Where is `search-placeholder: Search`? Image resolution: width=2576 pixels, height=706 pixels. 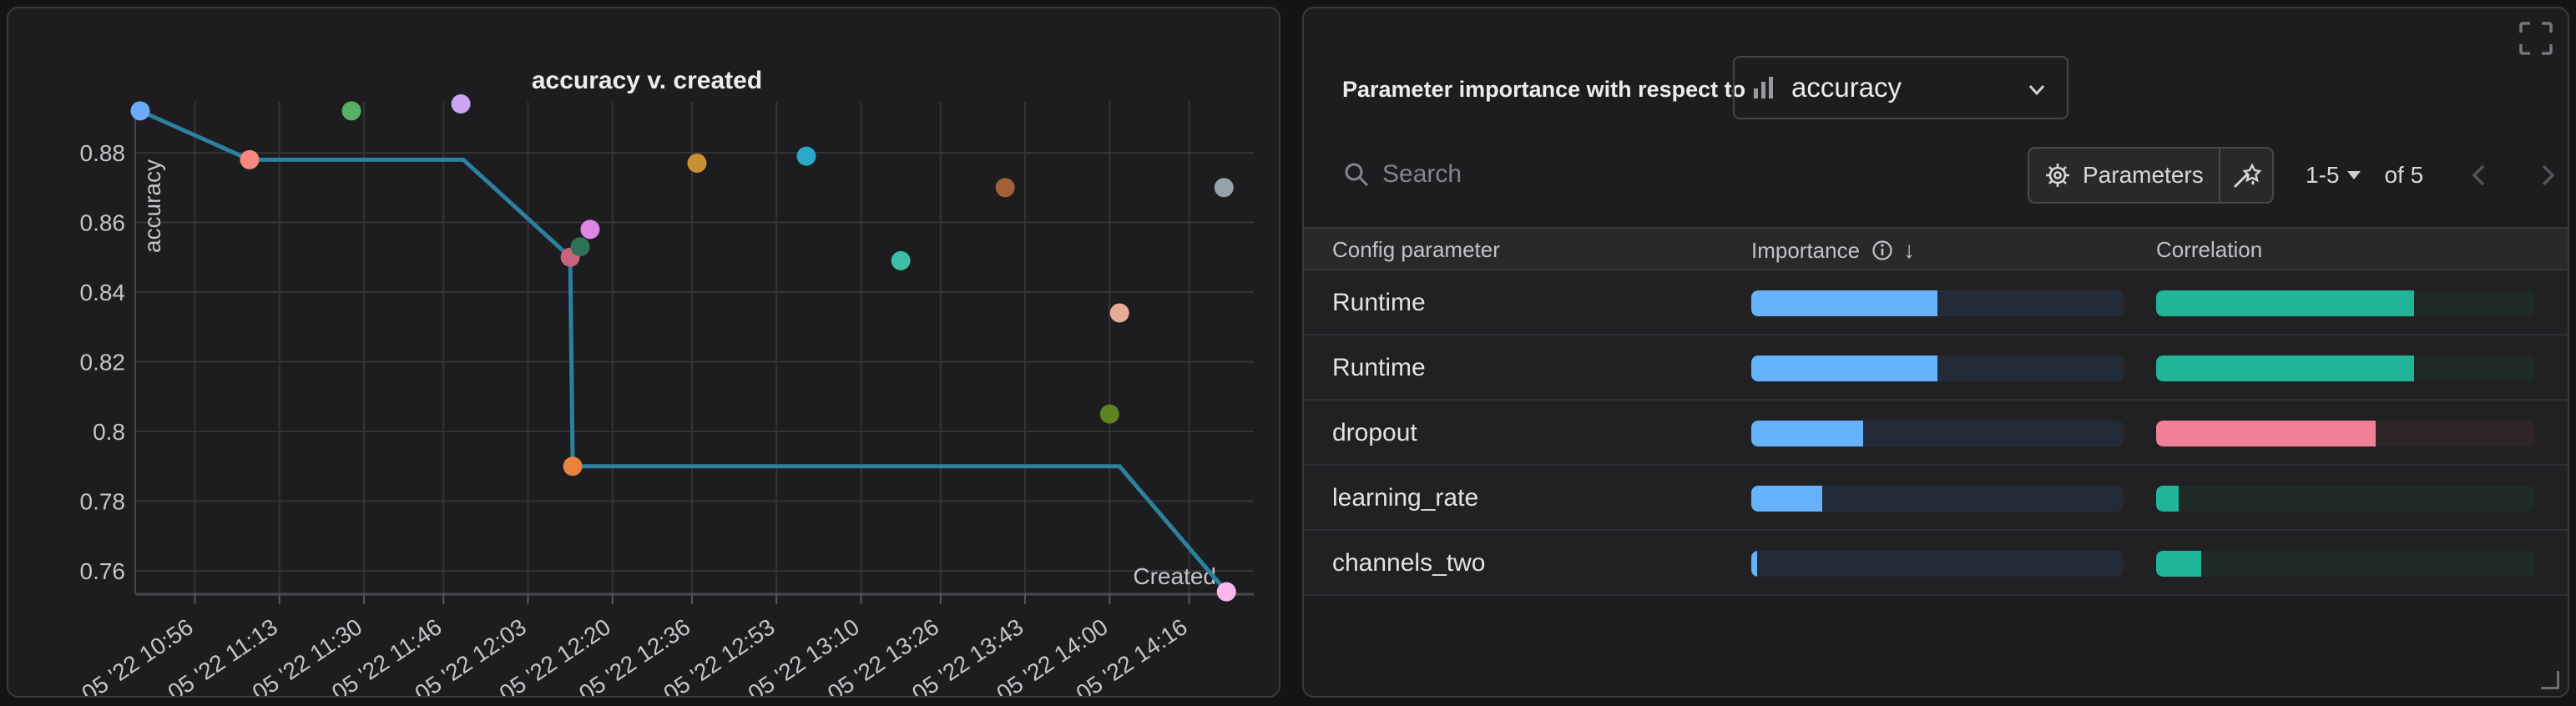
search-placeholder: Search is located at coordinates (1422, 174).